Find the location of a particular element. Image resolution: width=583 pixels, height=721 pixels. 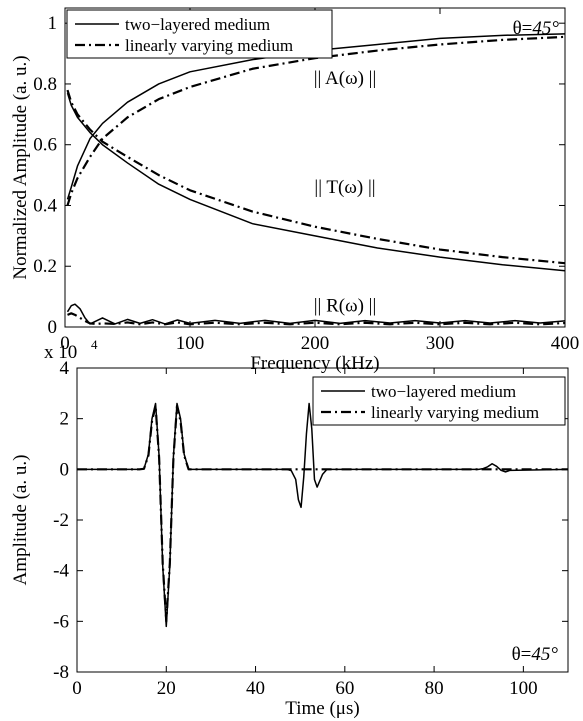

y-multiplier-exponent: 4 is located at coordinates (94, 344).